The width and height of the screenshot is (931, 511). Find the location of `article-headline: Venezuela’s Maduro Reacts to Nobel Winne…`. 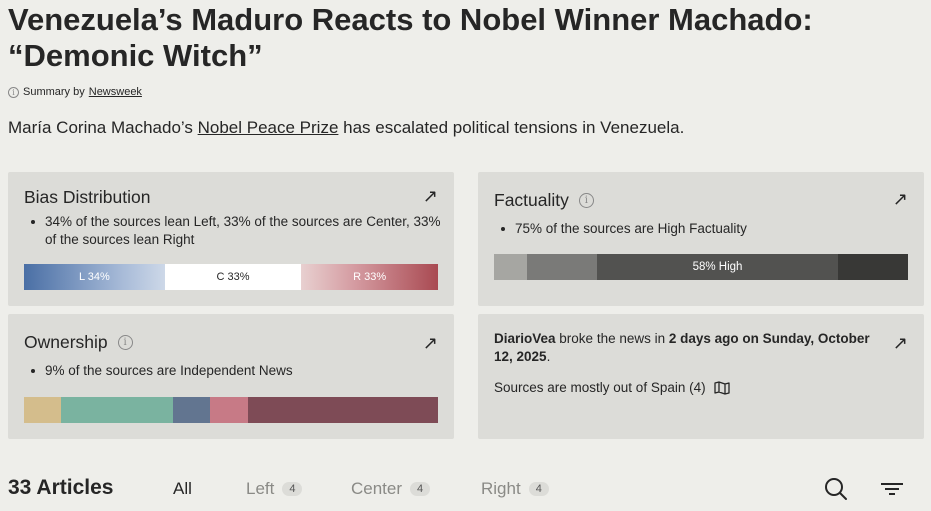

article-headline: Venezuela’s Maduro Reacts to Nobel Winne… is located at coordinates (410, 37).